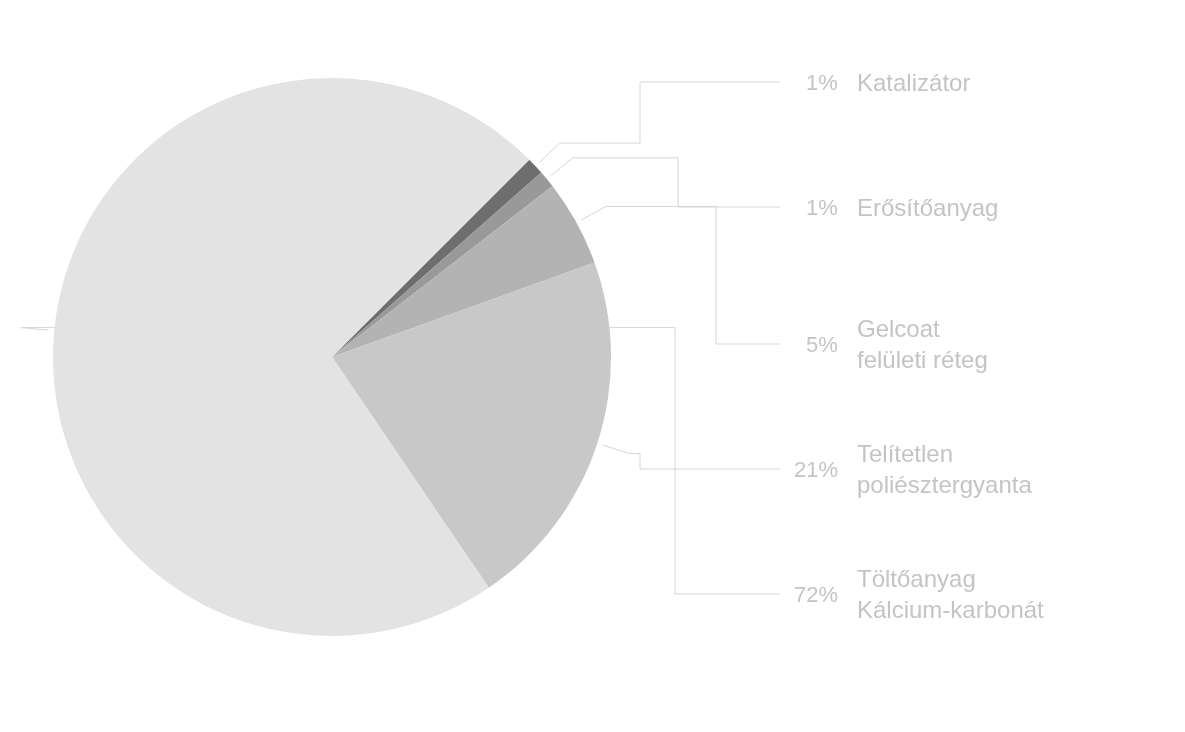 Image resolution: width=1185 pixels, height=732 pixels. What do you see at coordinates (816, 469) in the screenshot?
I see `data-label: 21%` at bounding box center [816, 469].